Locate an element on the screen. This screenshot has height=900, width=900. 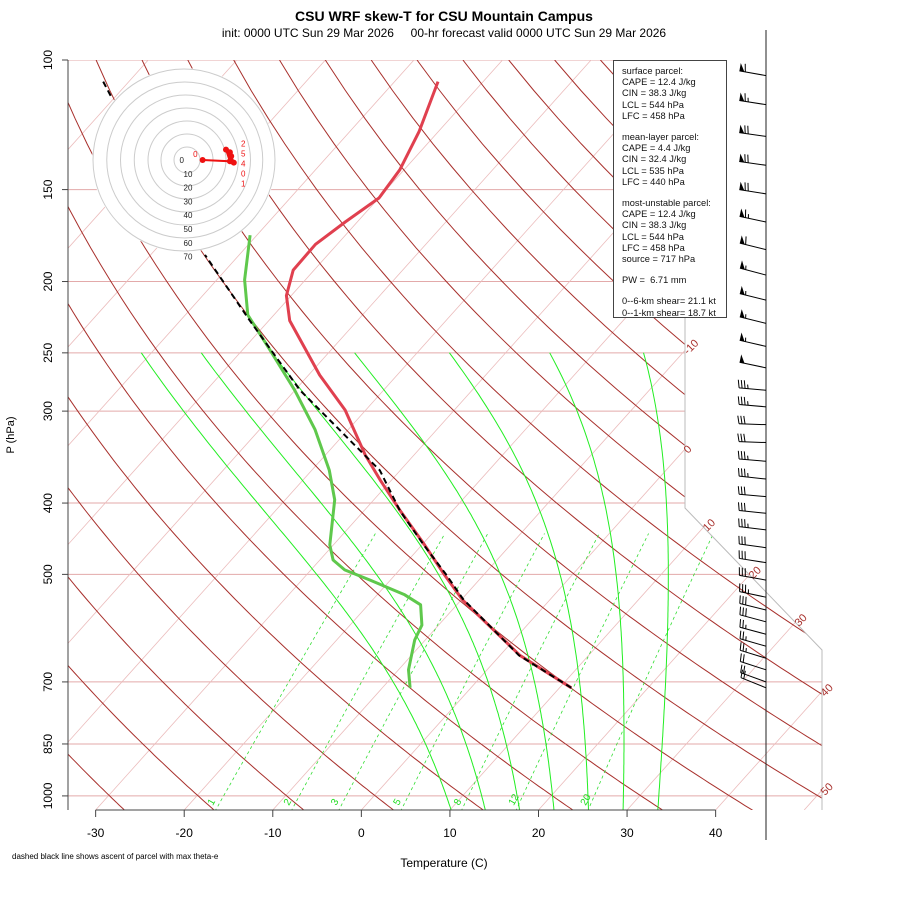
x-tick-label: 0 is located at coordinates (361, 833).